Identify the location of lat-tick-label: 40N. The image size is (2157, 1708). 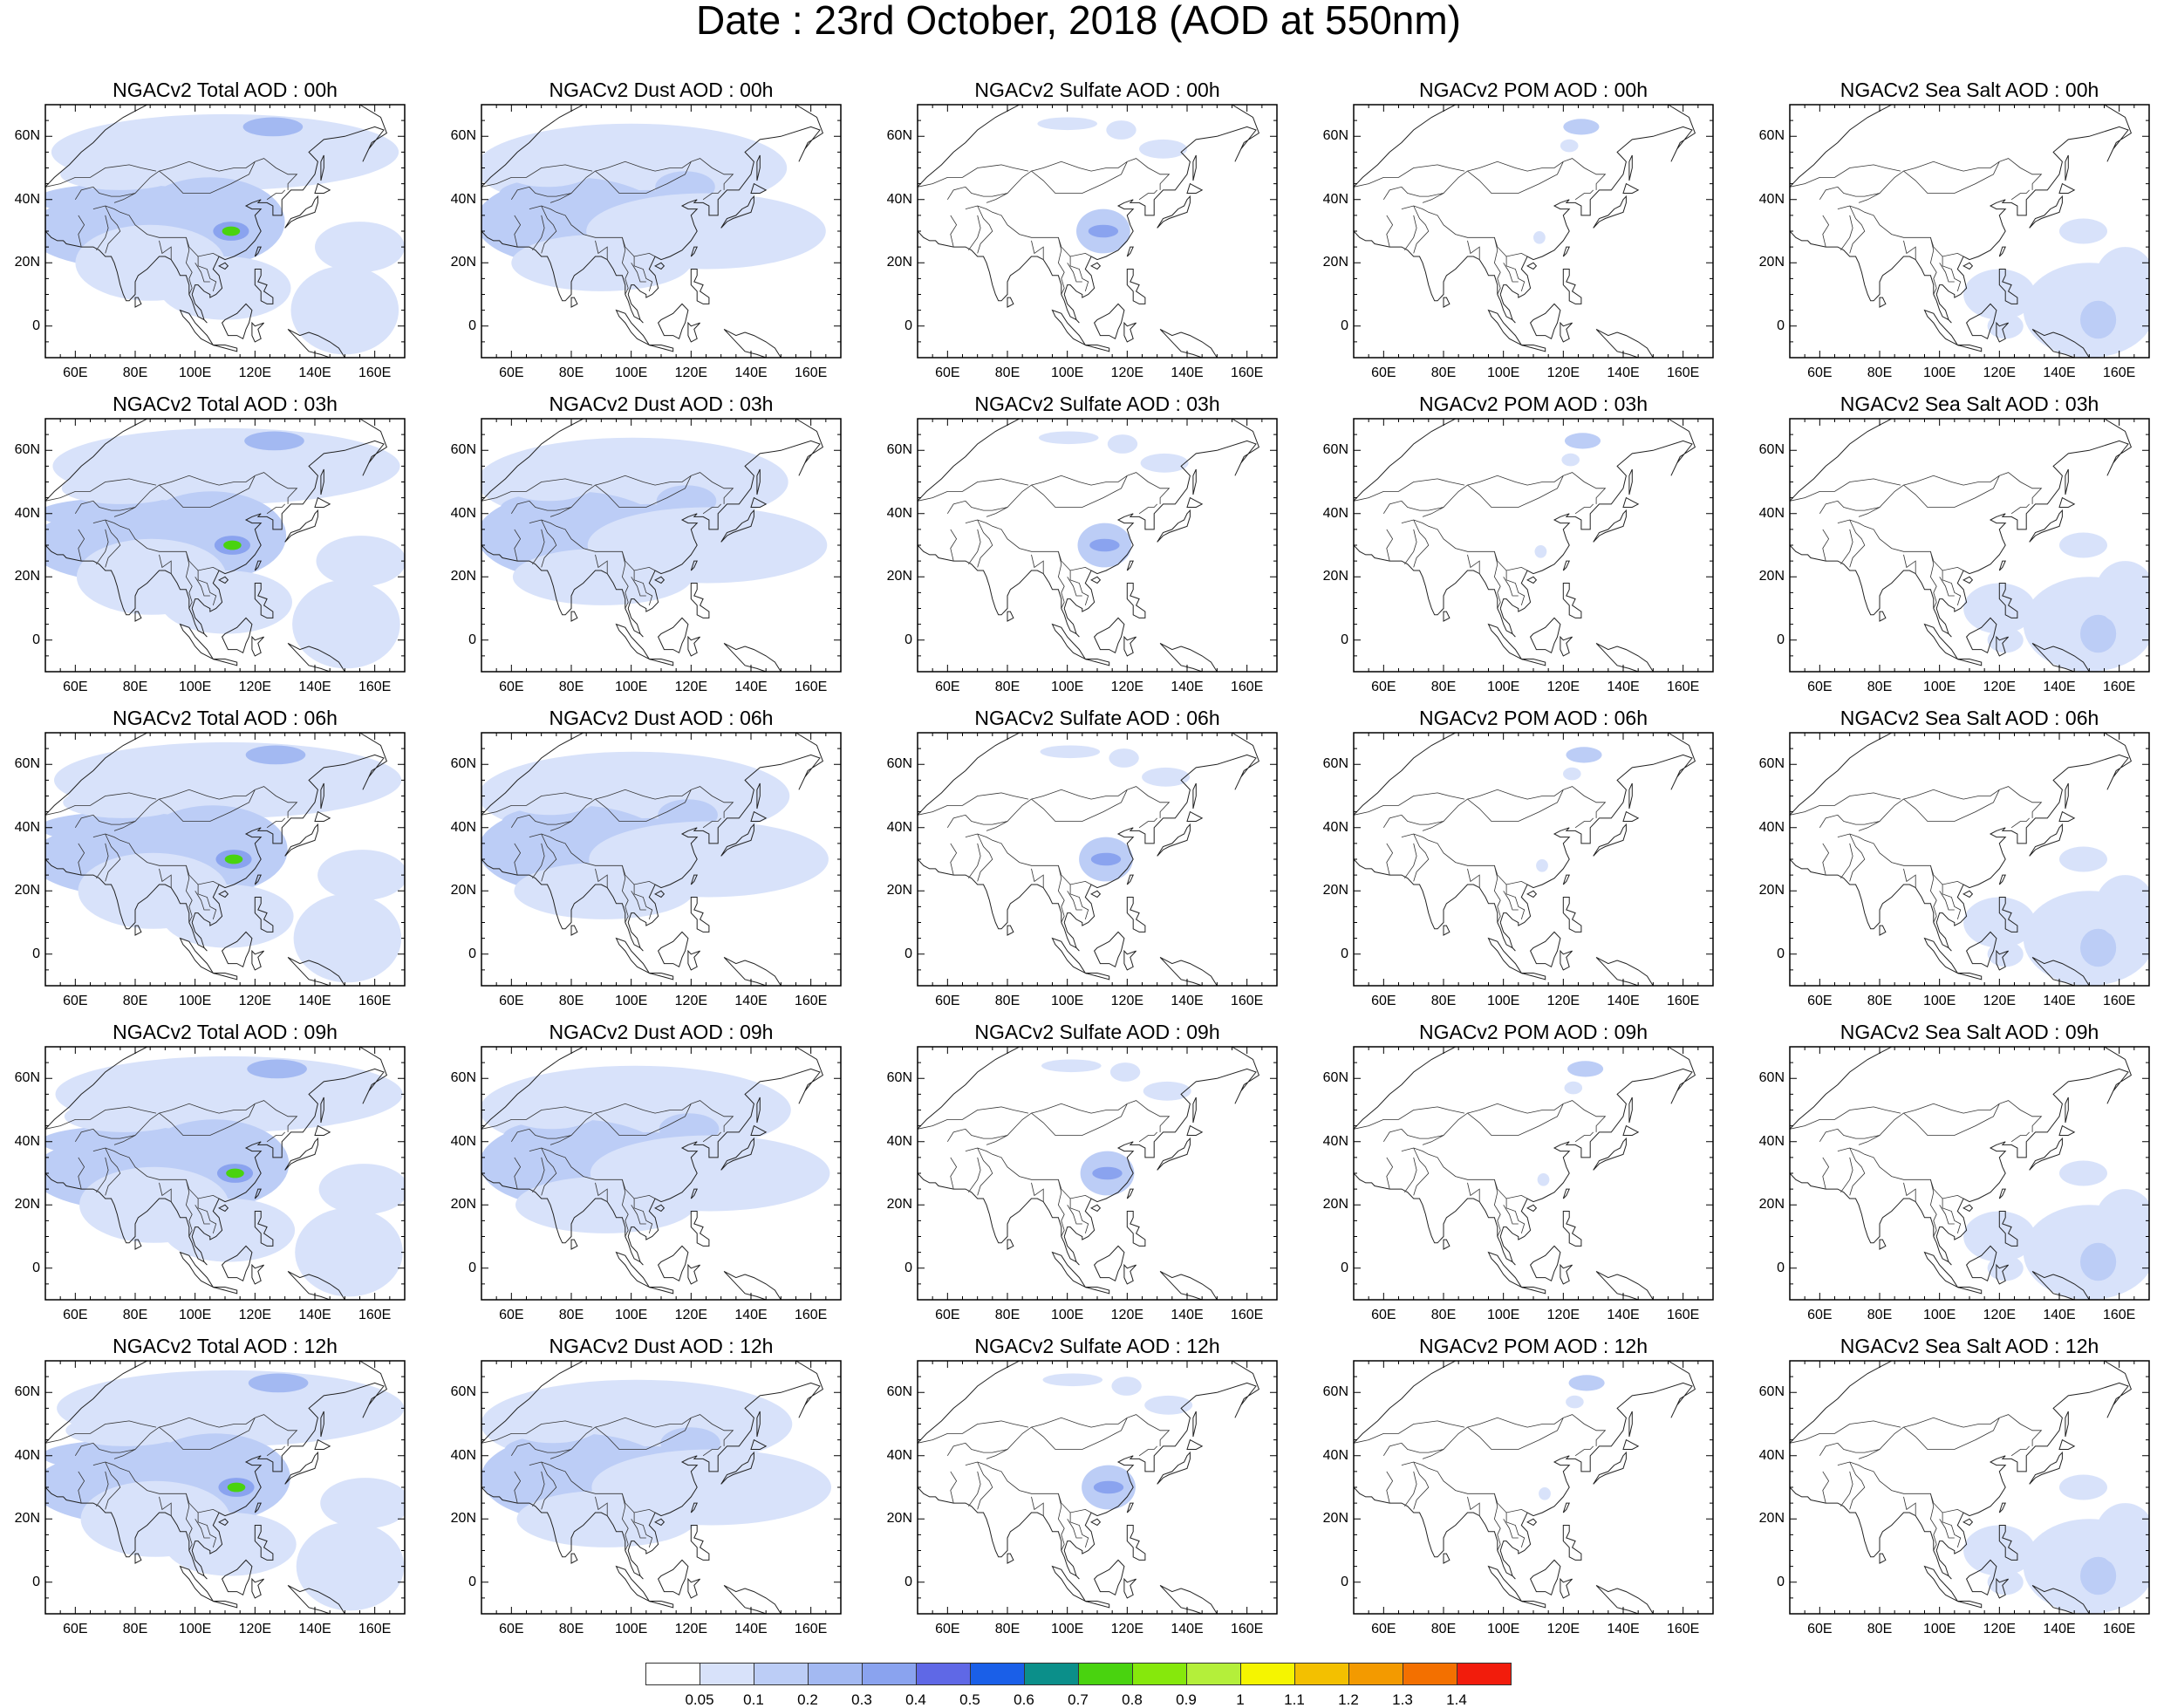
(1771, 827).